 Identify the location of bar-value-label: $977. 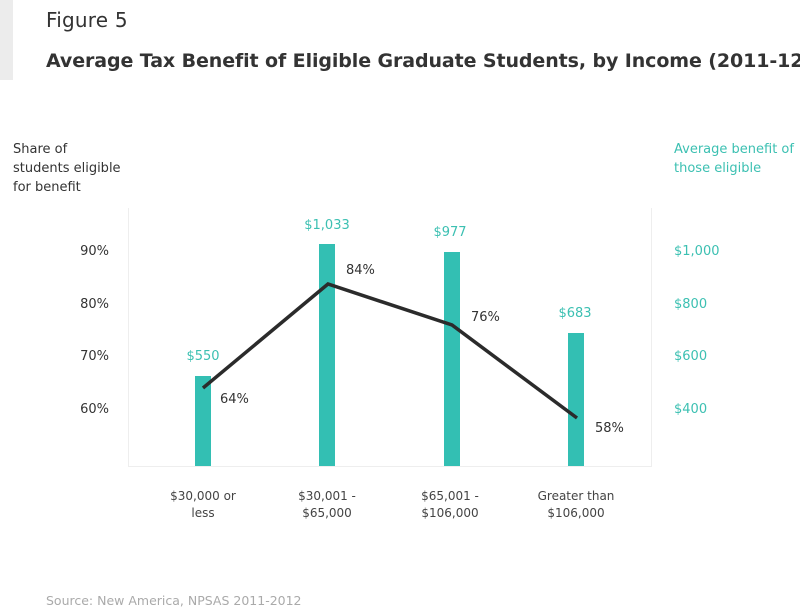
(449, 232).